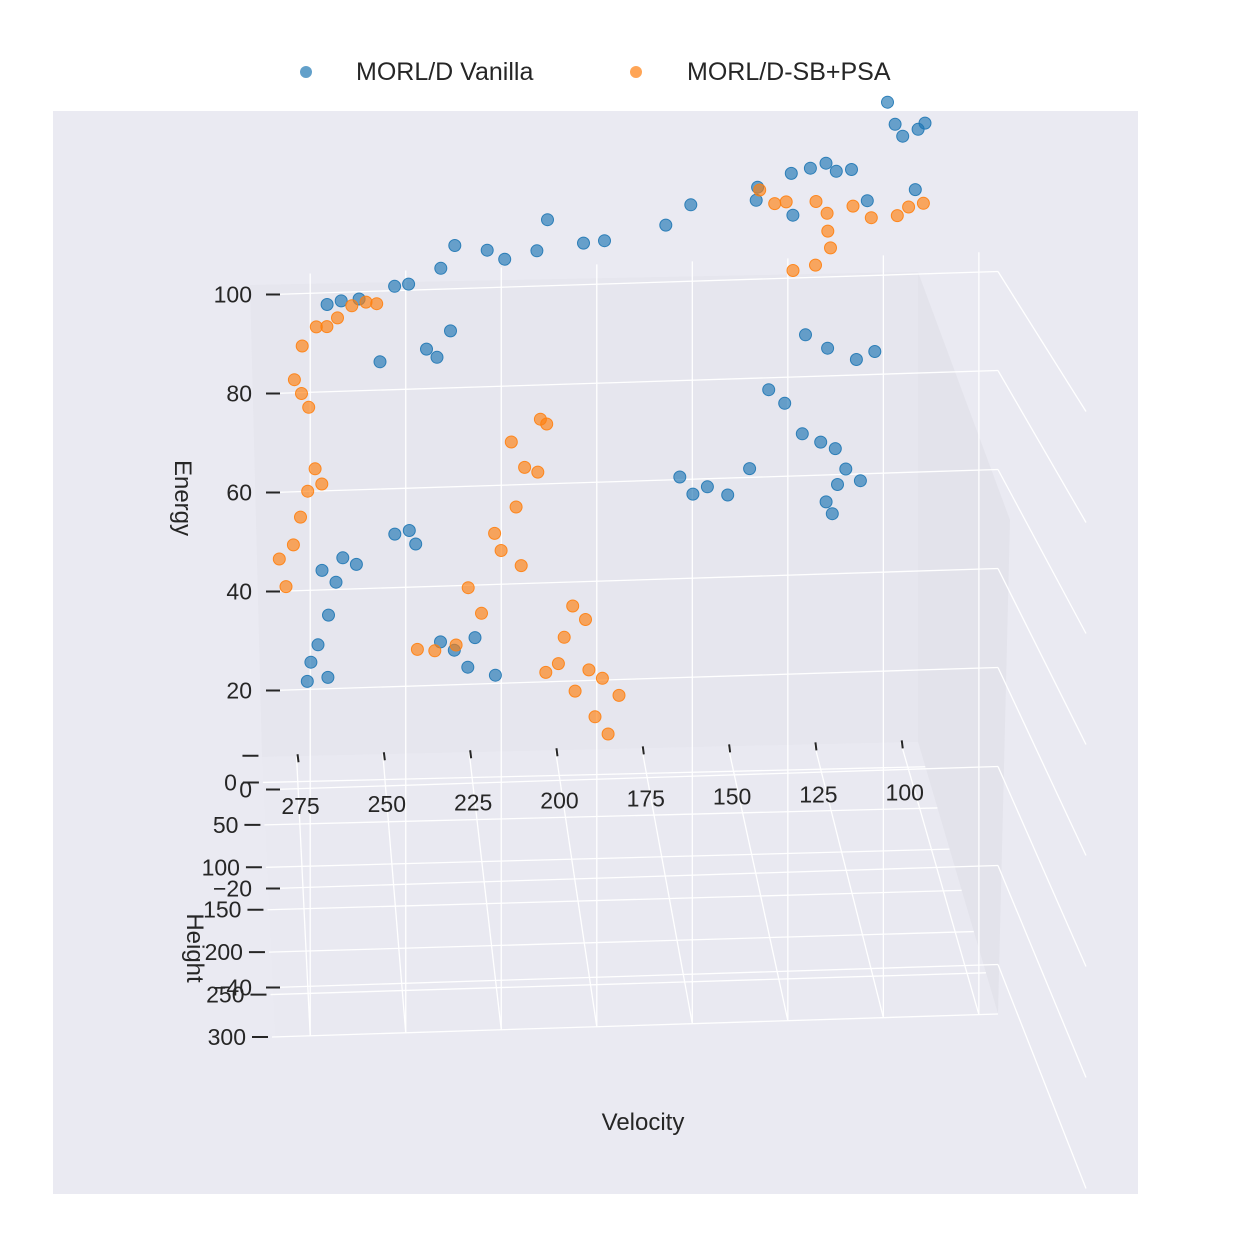 The image size is (1237, 1251). Describe the element at coordinates (222, 910) in the screenshot. I see `tick-label-height-150: 150` at that location.